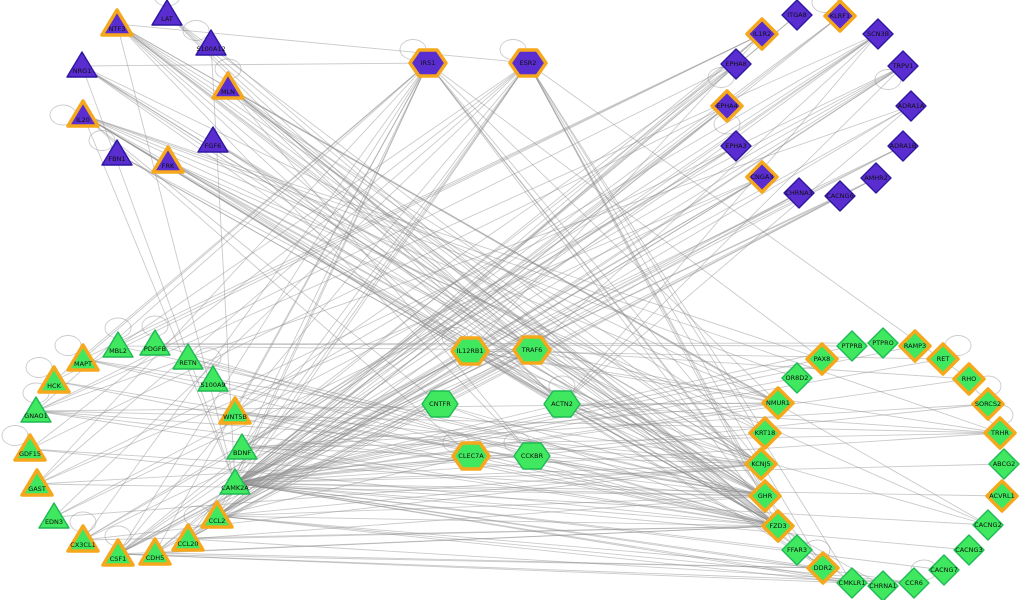  What do you see at coordinates (118, 344) in the screenshot?
I see `node-MBL2` at bounding box center [118, 344].